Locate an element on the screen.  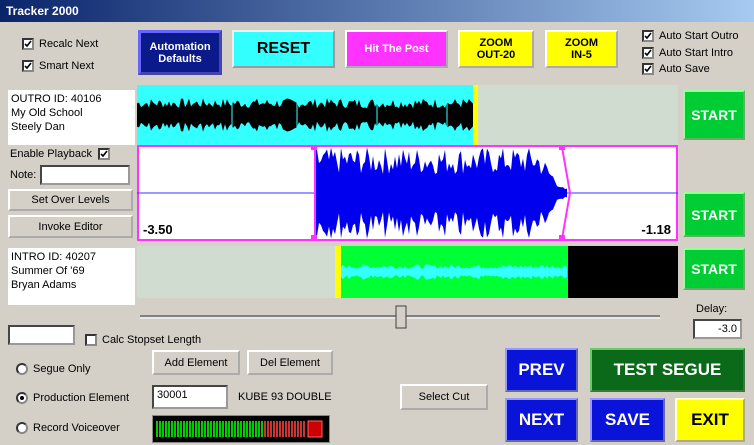
intro-waveform is located at coordinates (407, 272).